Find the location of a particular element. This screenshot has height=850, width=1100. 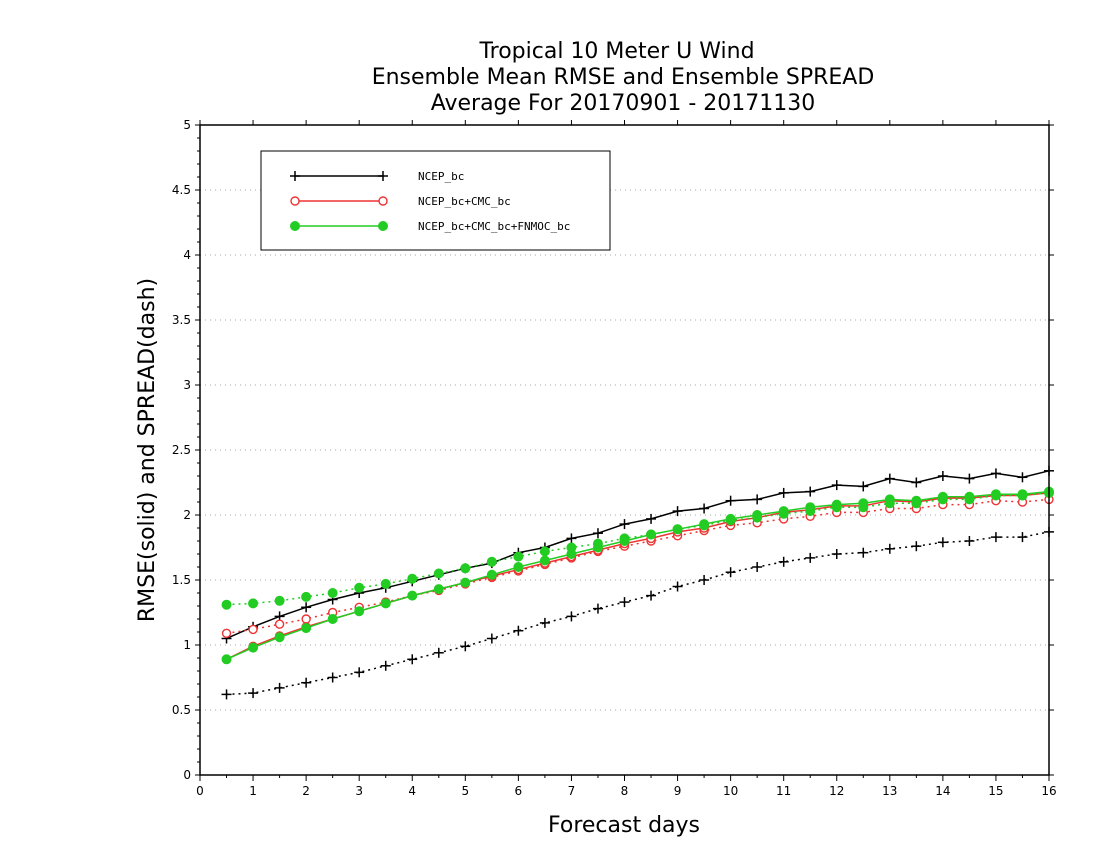

y-tick-label: 3 is located at coordinates (187, 385).